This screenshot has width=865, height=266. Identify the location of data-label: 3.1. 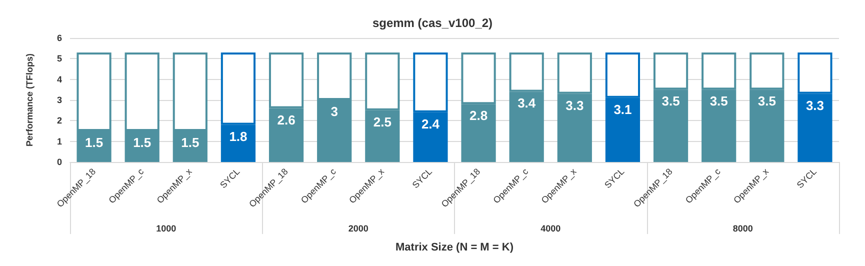
(623, 109).